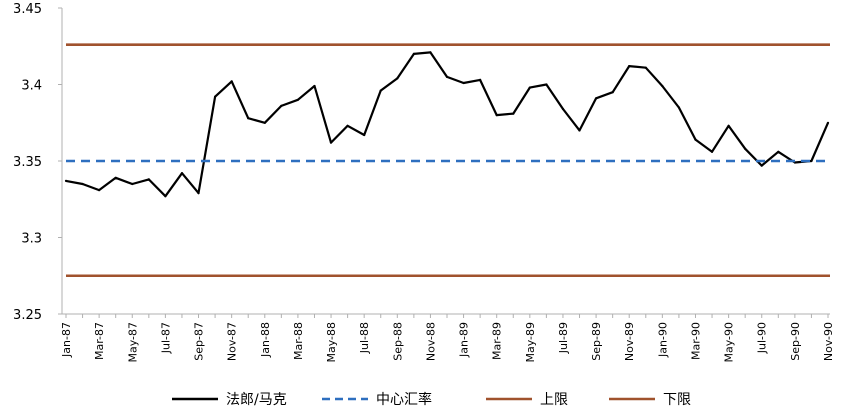 The width and height of the screenshot is (844, 417). Describe the element at coordinates (298, 341) in the screenshot. I see `x-tick-label: Mar-88` at that location.